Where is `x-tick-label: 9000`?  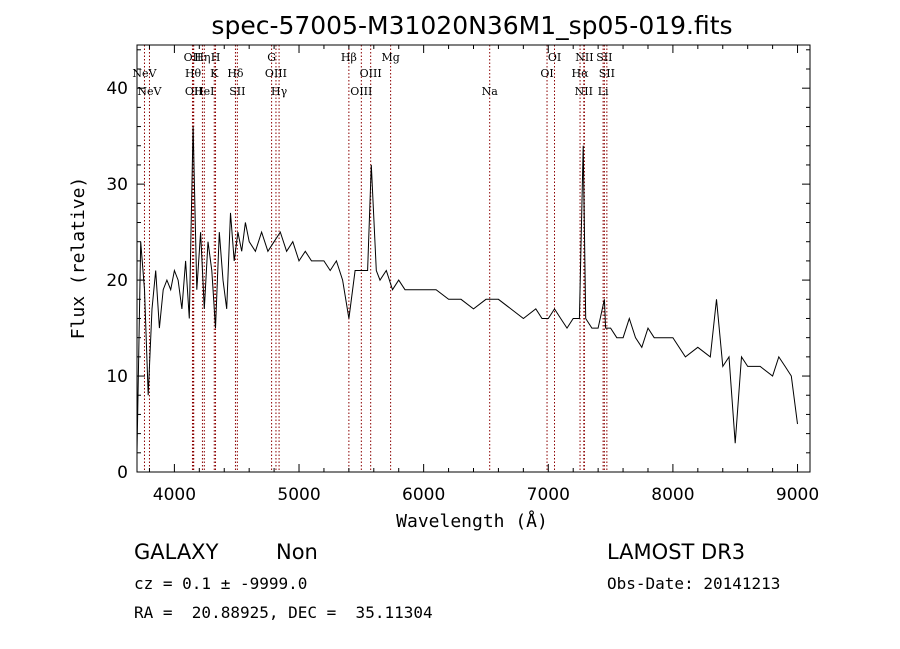 x-tick-label: 9000 is located at coordinates (797, 495).